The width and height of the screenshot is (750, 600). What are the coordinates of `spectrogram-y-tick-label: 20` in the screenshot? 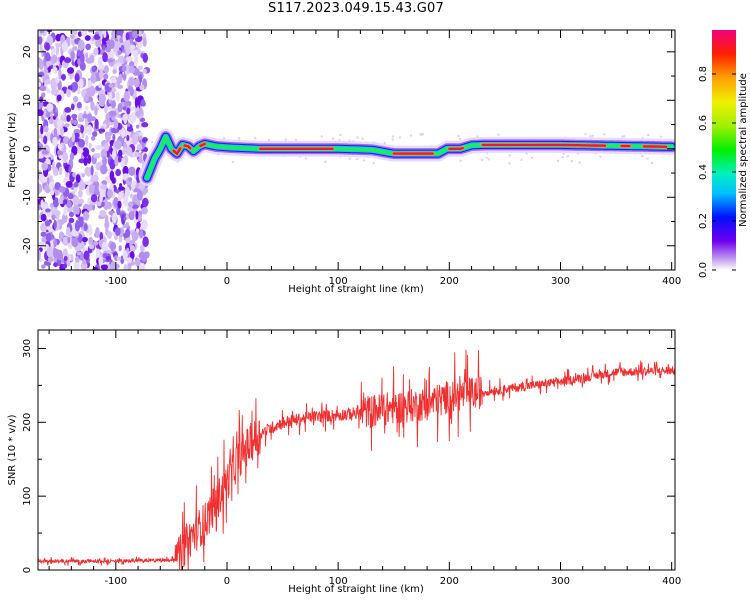 It's located at (27, 51).